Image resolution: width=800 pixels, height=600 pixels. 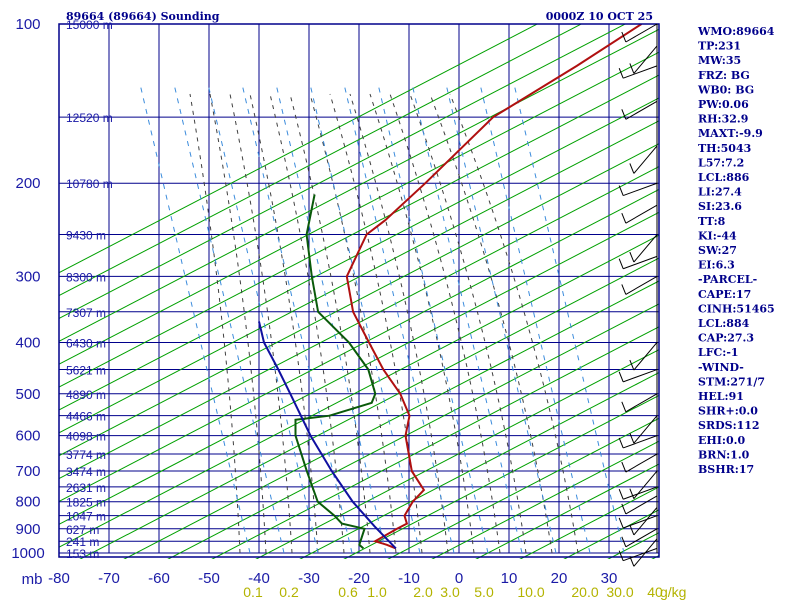 I want to click on index-line: HEL:91, so click(x=721, y=396).